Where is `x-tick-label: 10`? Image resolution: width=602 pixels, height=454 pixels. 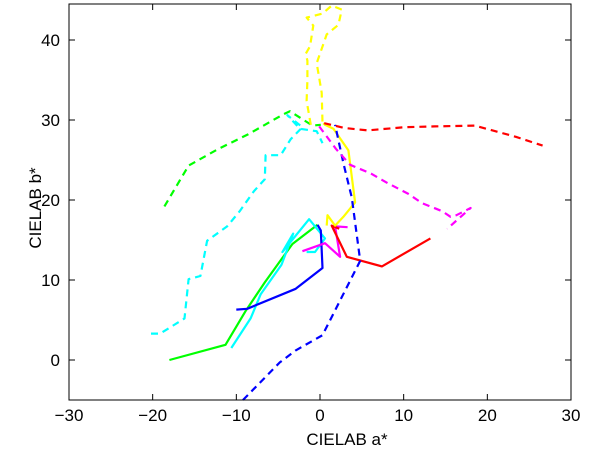 x-tick-label: 10 is located at coordinates (403, 415).